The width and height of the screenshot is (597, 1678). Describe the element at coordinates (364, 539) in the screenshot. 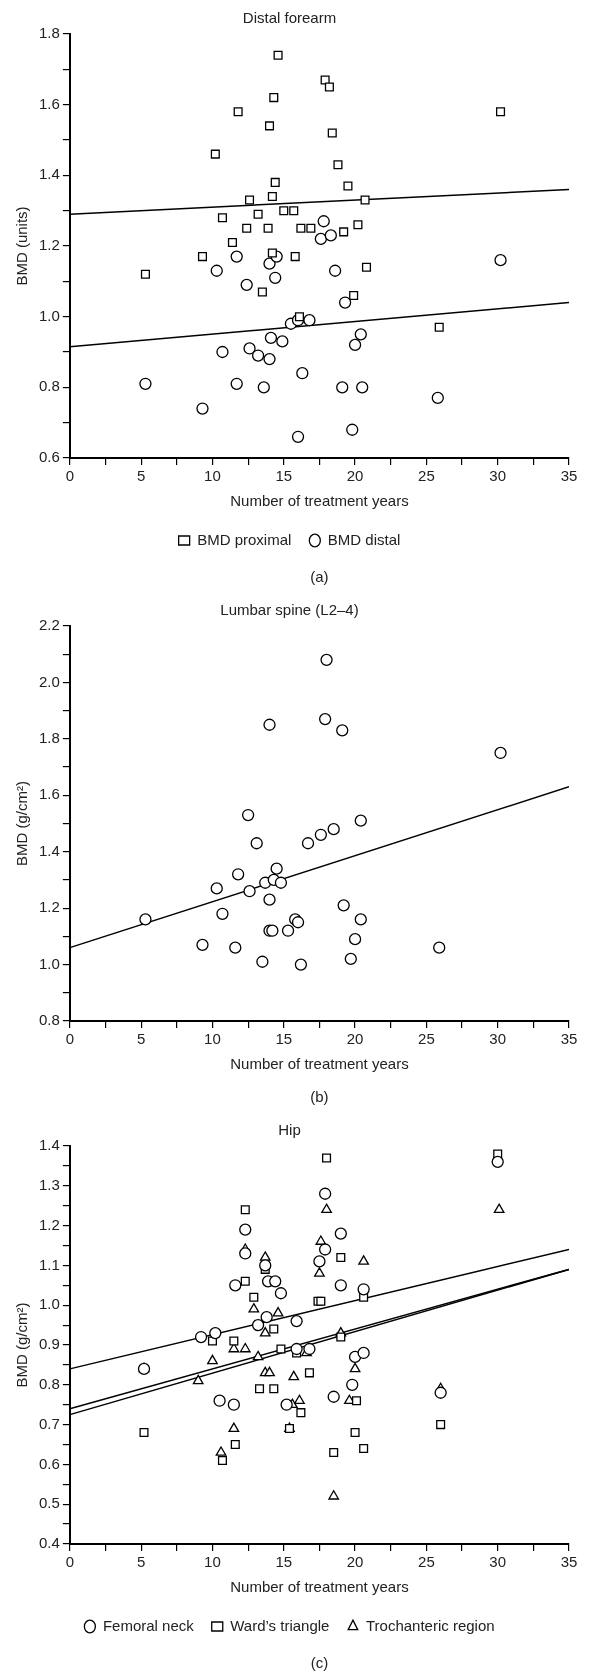

I see `legend-label: BMD distal` at that location.